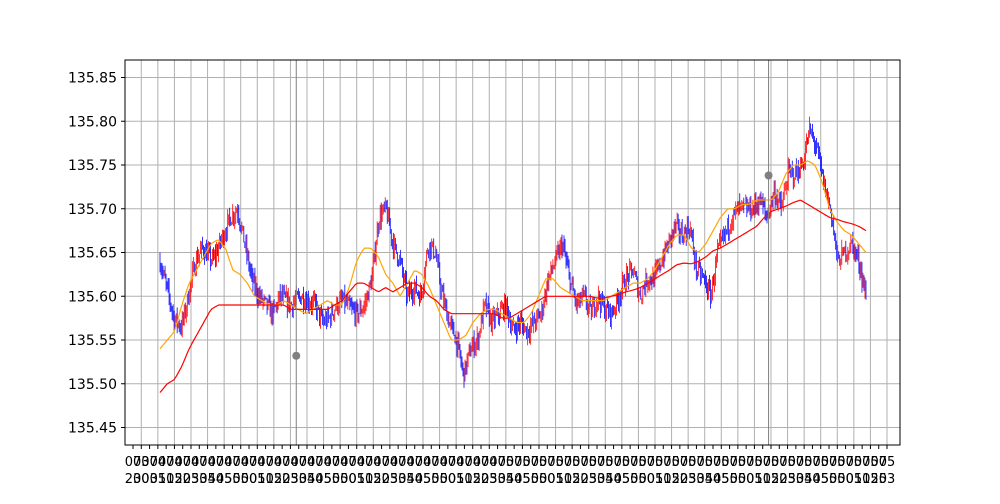  What do you see at coordinates (92, 210) in the screenshot?
I see `y-tick-label: 135.70` at bounding box center [92, 210].